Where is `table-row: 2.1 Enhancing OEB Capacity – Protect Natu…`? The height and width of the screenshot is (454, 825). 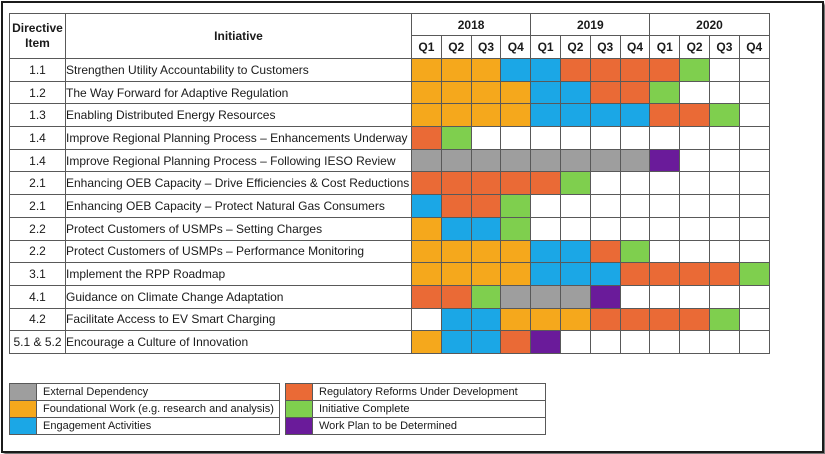 table-row: 2.1 Enhancing OEB Capacity – Protect Natu… is located at coordinates (389, 206).